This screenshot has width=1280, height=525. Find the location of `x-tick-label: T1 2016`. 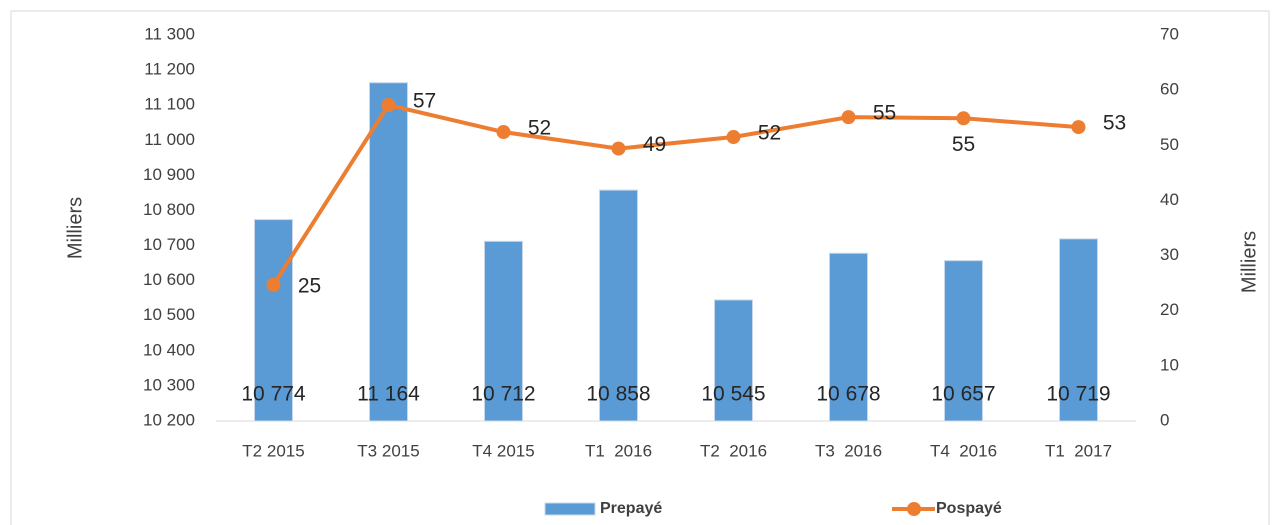

x-tick-label: T1 2016 is located at coordinates (618, 450).